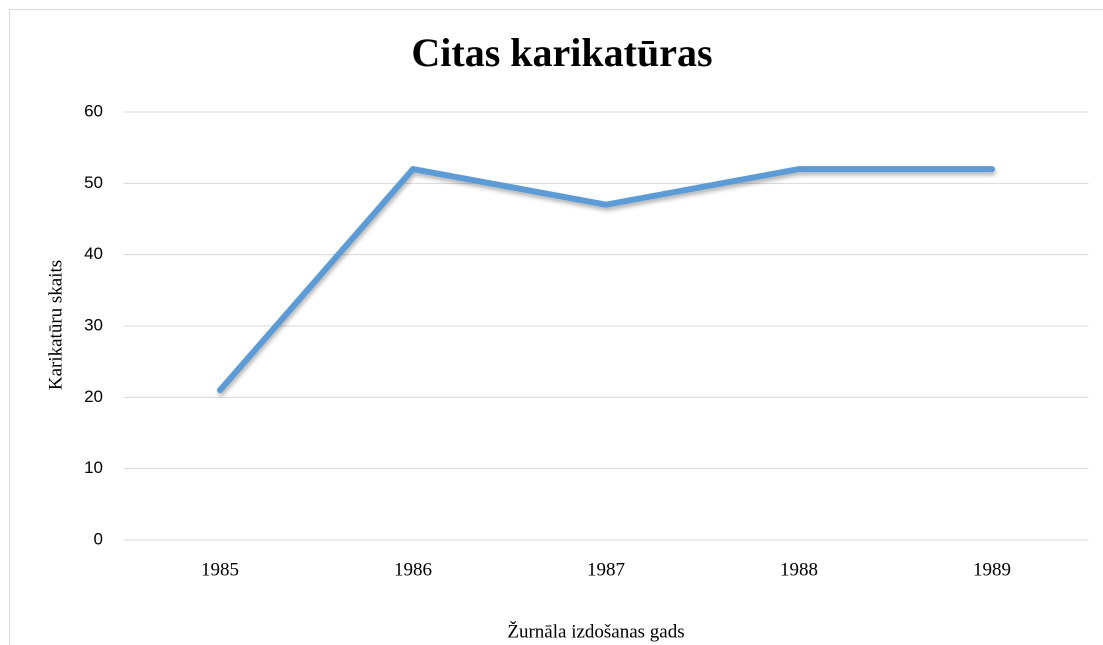 The height and width of the screenshot is (645, 1103). What do you see at coordinates (93, 253) in the screenshot?
I see `y-tick-label: 40` at bounding box center [93, 253].